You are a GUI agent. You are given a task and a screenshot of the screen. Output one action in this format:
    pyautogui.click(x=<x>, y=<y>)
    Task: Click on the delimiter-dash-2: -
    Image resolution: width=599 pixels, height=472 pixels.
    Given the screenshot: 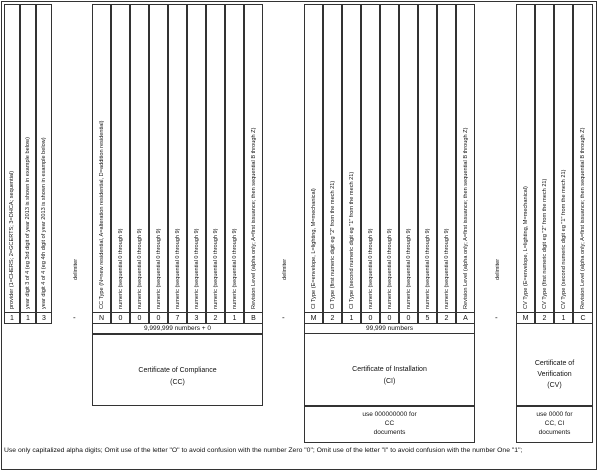 What is the action you would take?
    pyautogui.click(x=283, y=317)
    